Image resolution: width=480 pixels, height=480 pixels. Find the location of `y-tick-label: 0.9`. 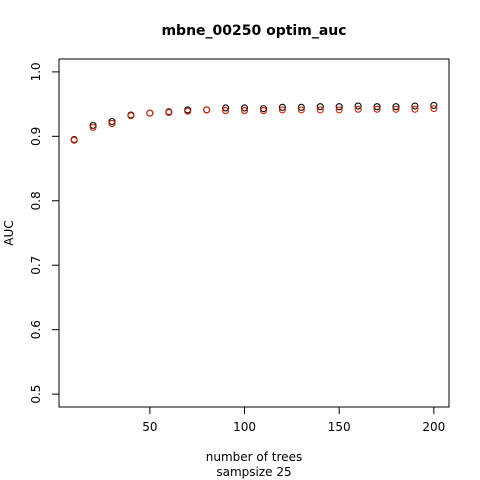

y-tick-label: 0.9 is located at coordinates (36, 136).